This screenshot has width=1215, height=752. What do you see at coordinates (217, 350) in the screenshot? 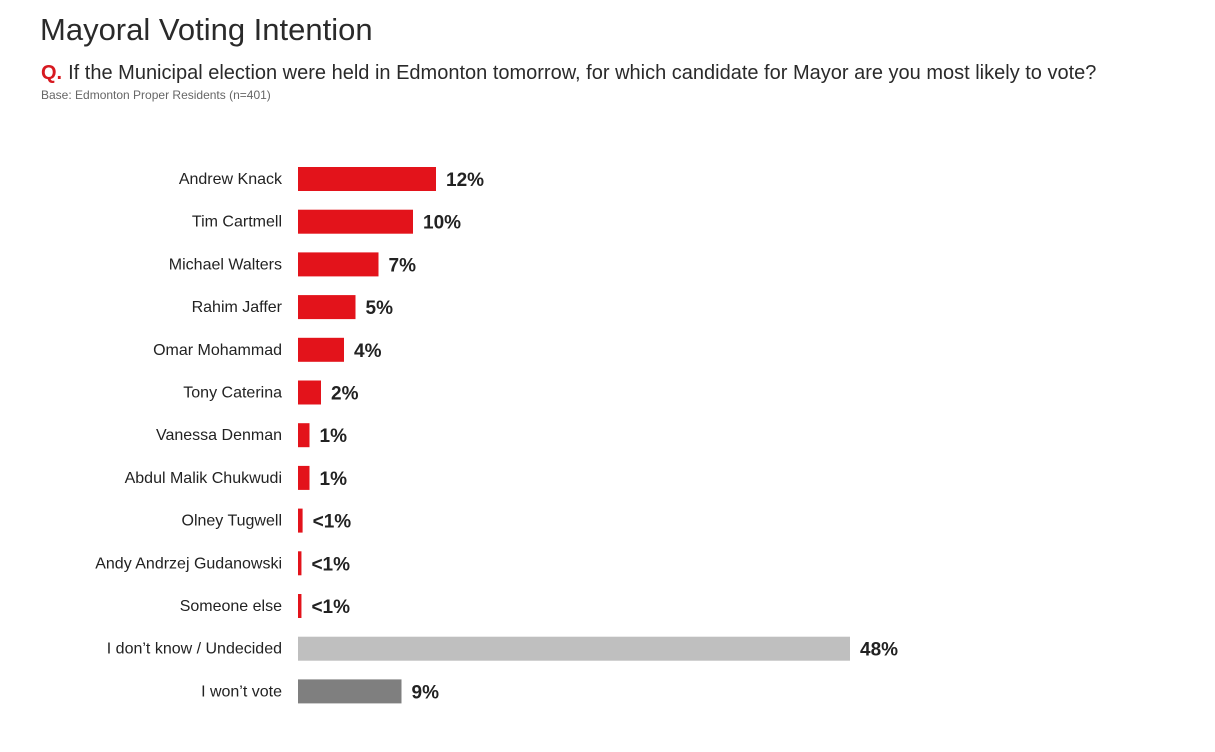
I see `category-label: Omar Mohammad` at bounding box center [217, 350].